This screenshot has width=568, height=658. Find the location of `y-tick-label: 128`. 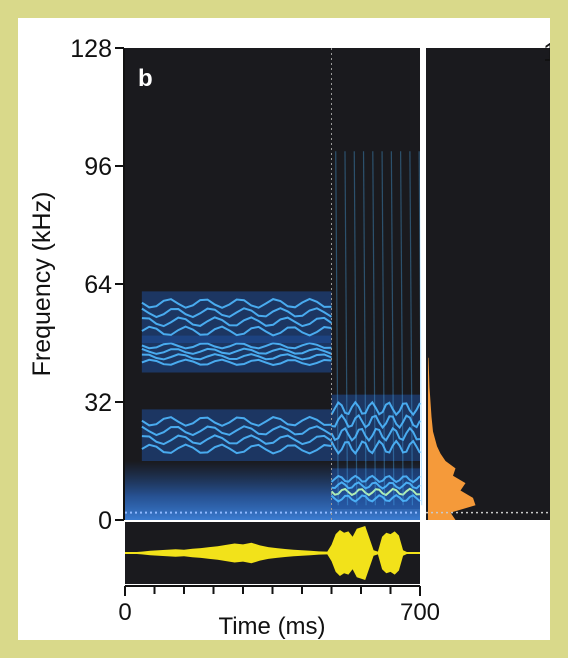

y-tick-label: 128 is located at coordinates (91, 49).